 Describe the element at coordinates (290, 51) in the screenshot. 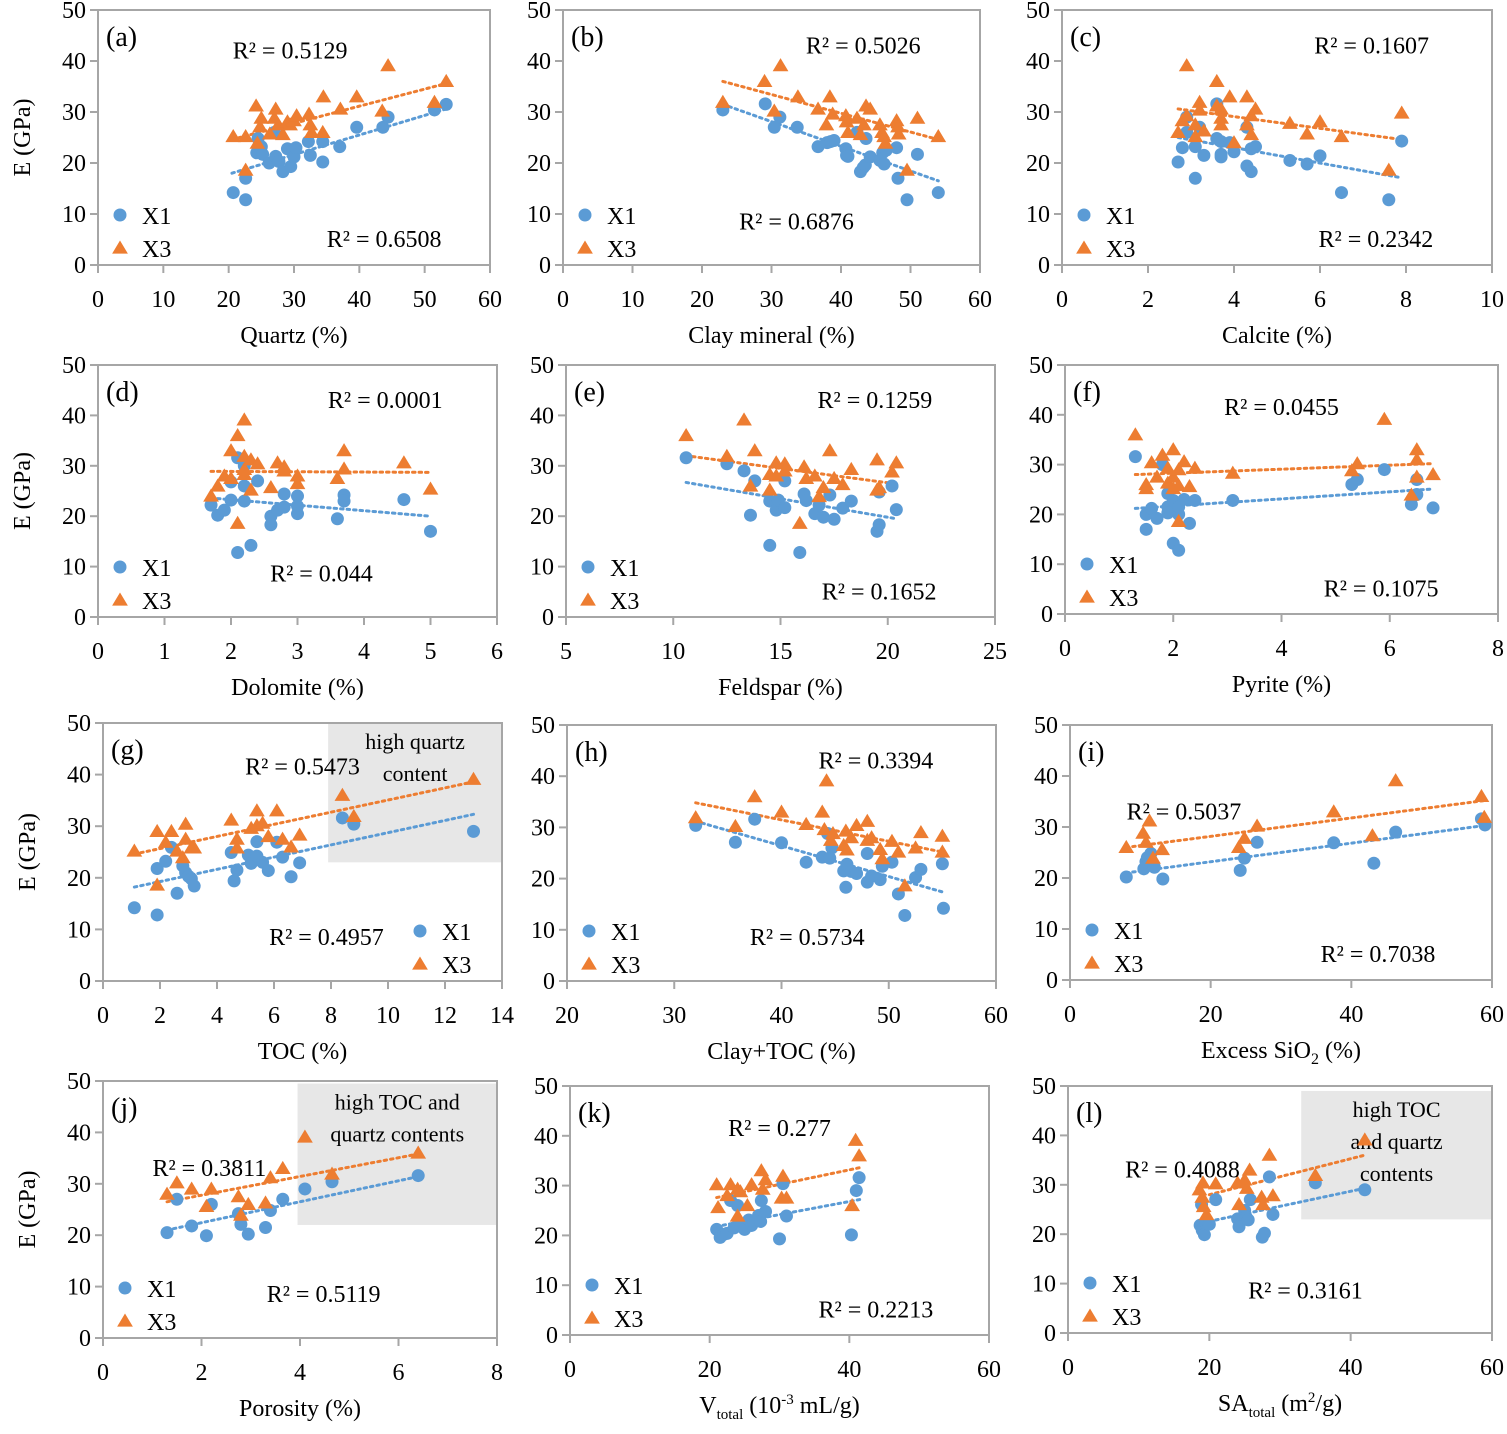

I see `r2-label-x3: R² = 0.5129` at that location.